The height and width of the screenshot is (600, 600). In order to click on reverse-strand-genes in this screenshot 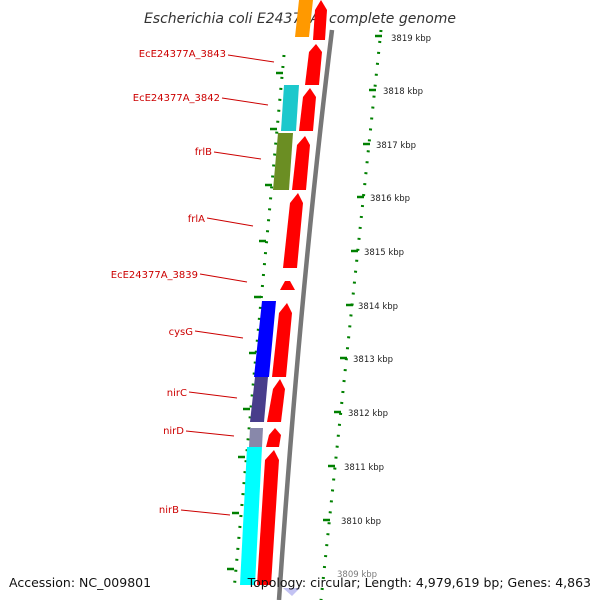, I will do `click(269, 335)`.